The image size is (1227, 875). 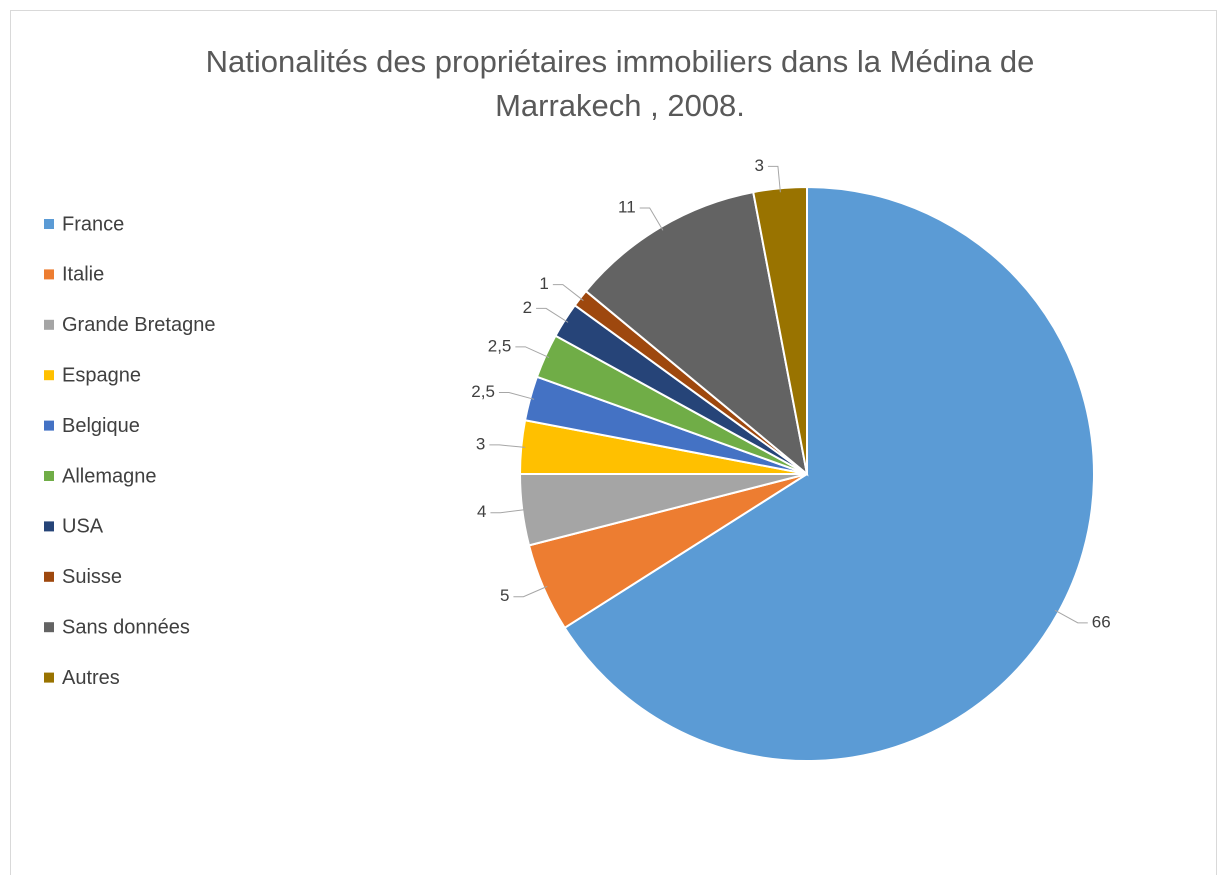 I want to click on legend-label: Grande Bretagne, so click(x=138, y=325).